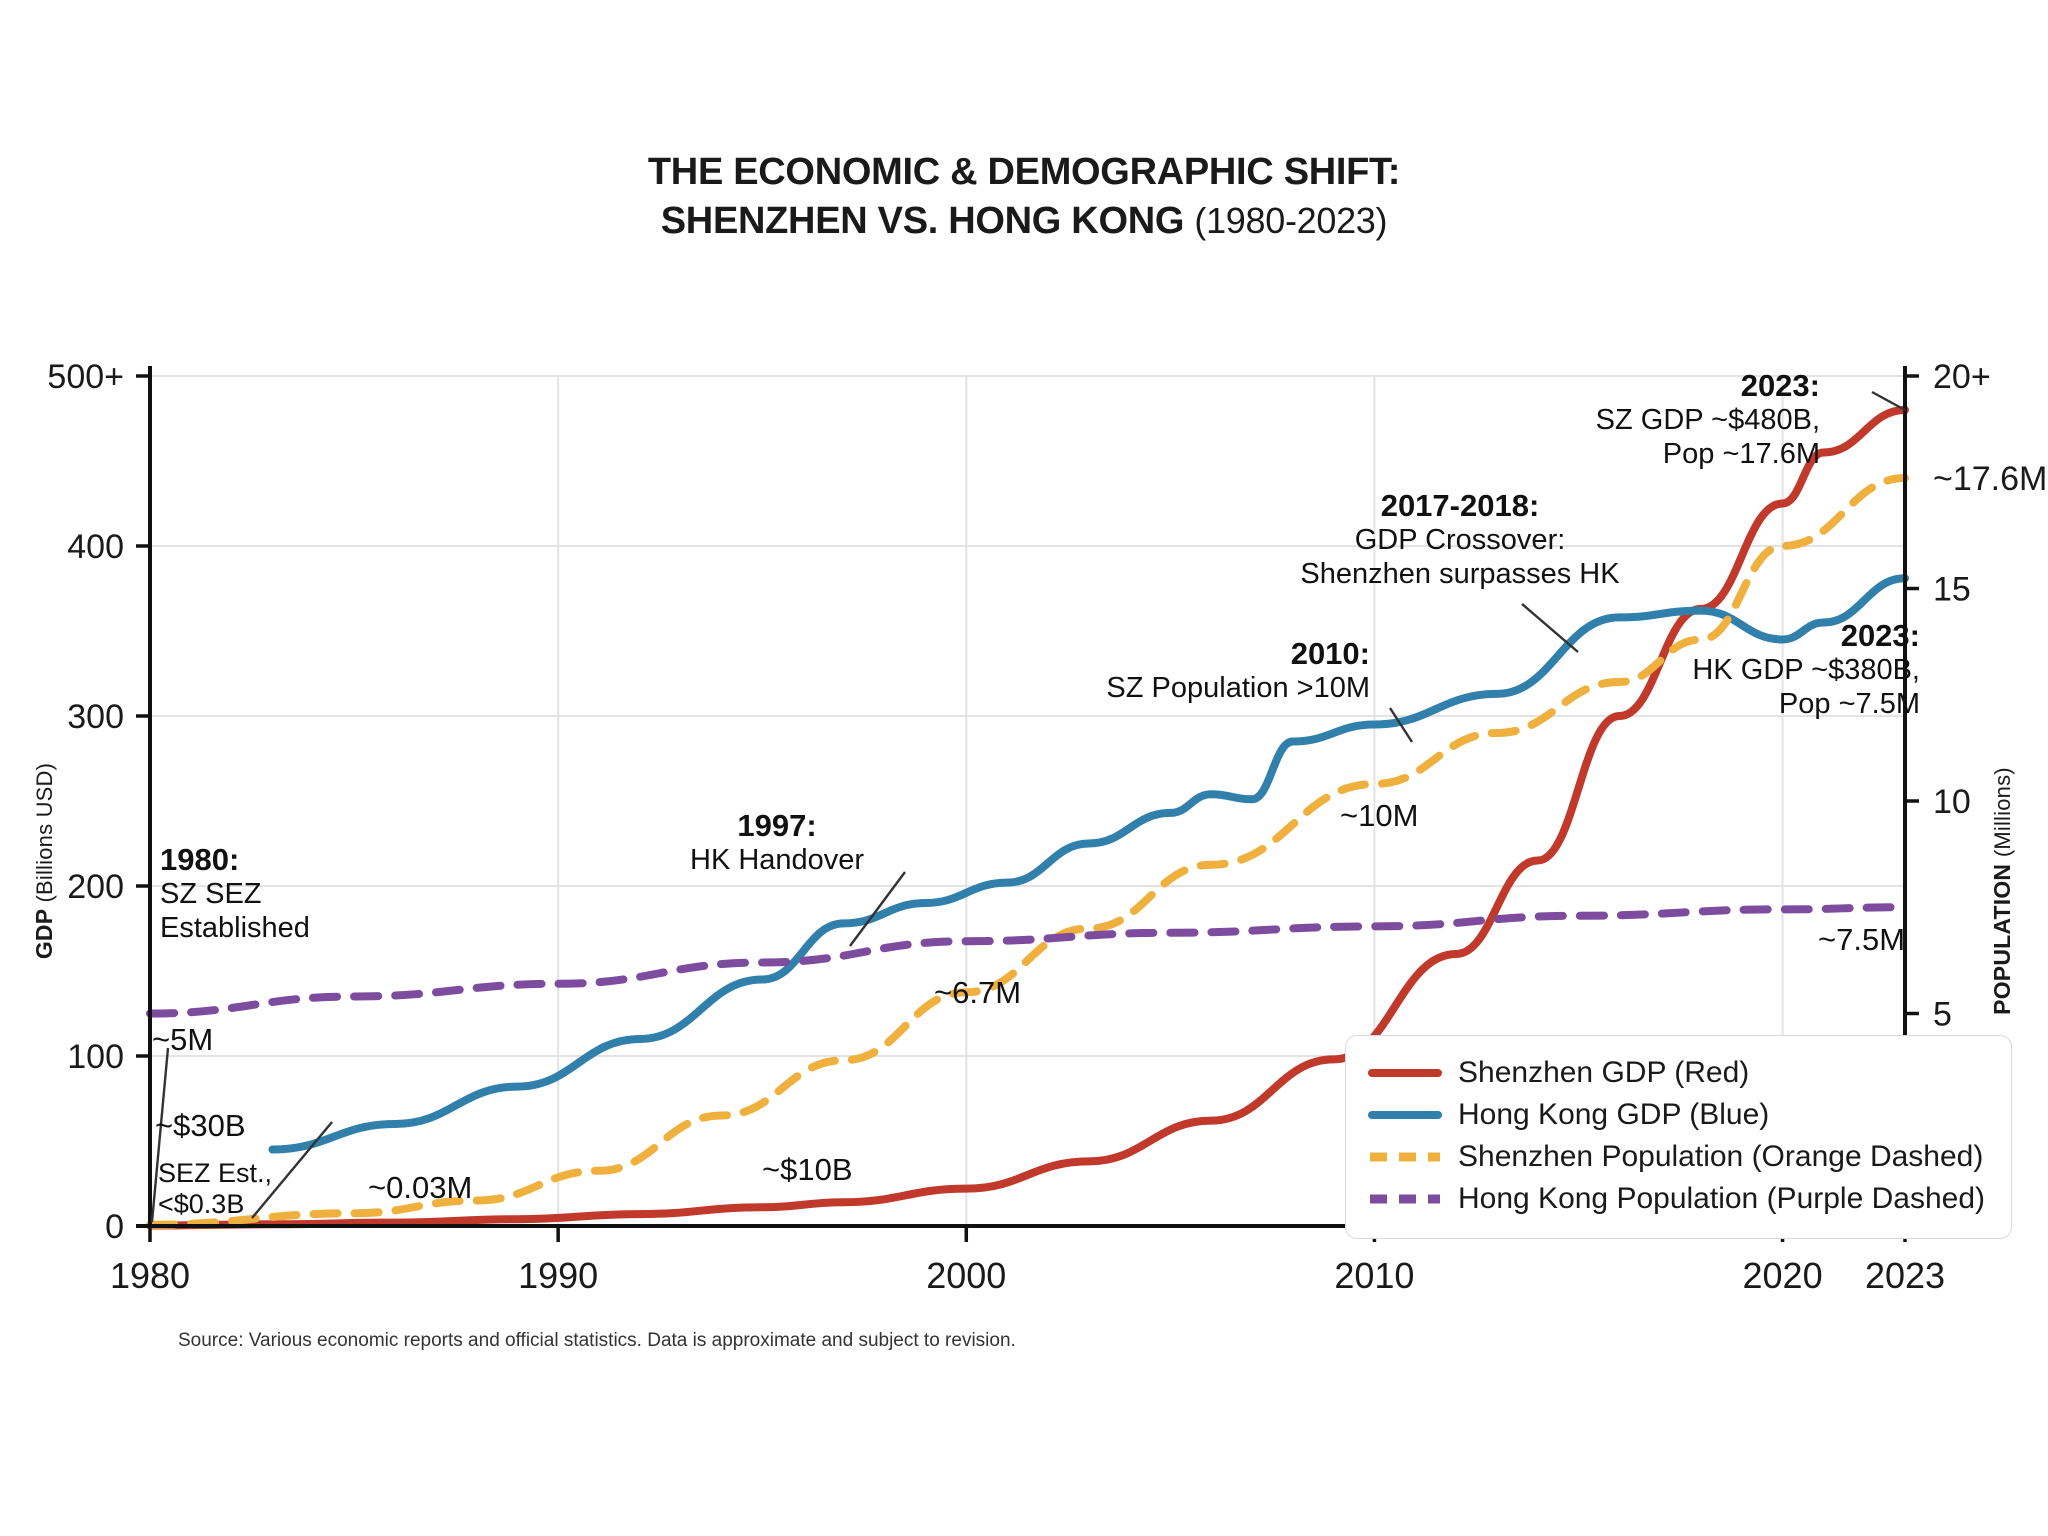 This screenshot has height=1536, width=2048. What do you see at coordinates (44, 861) in the screenshot?
I see `y-axis-title-left: GDP (Billions USD)` at bounding box center [44, 861].